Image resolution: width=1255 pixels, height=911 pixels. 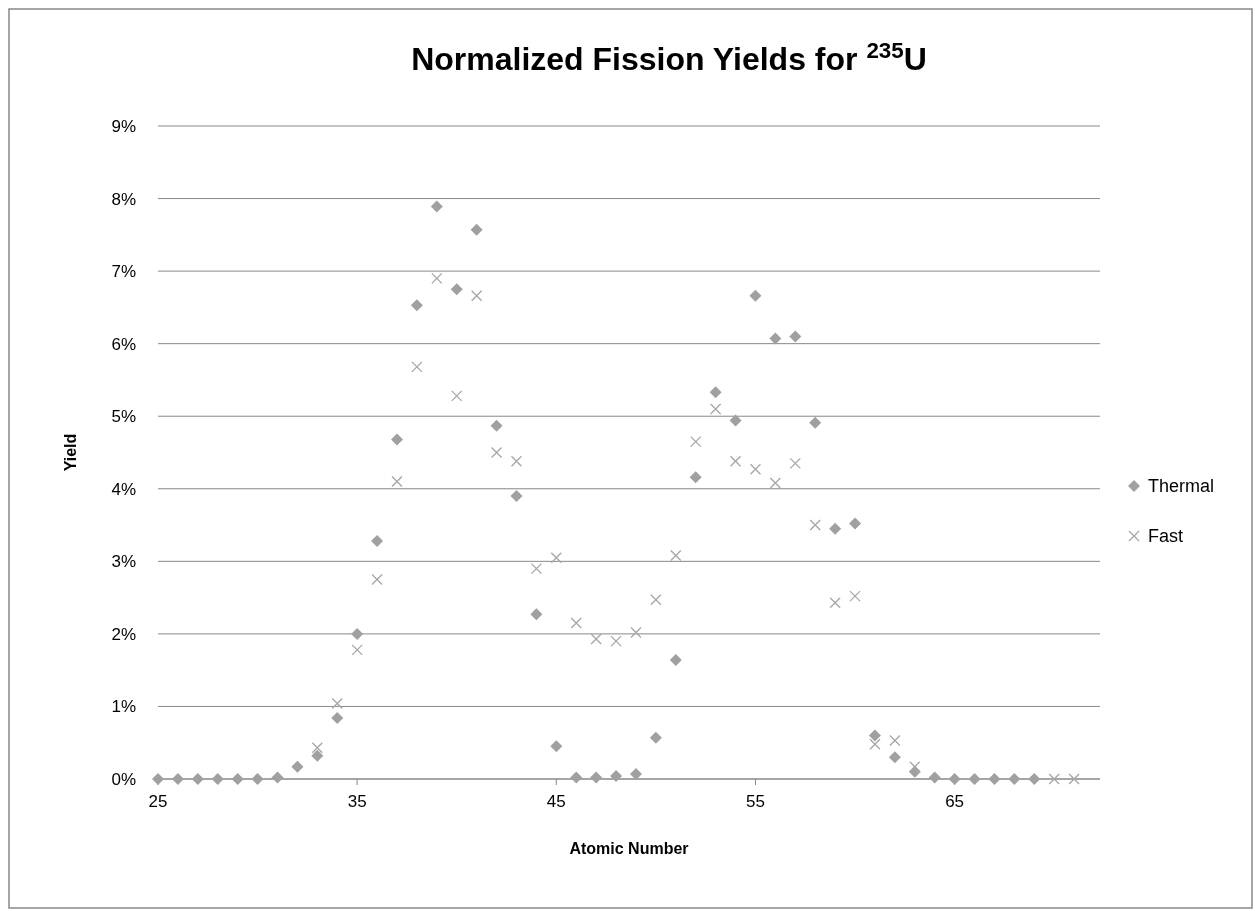 I want to click on y-tick-label: 1%, so click(x=123, y=707).